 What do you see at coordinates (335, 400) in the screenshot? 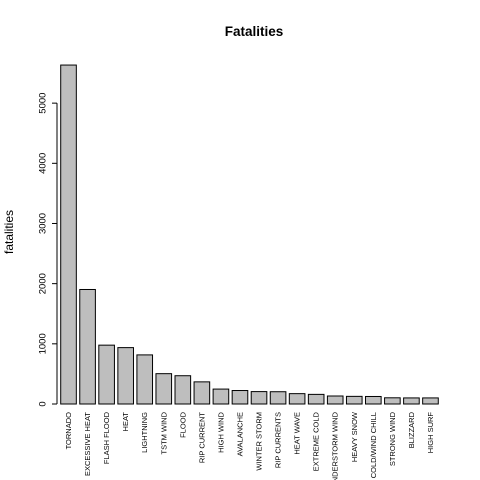
I see `bar-thunderstorm-wind` at bounding box center [335, 400].